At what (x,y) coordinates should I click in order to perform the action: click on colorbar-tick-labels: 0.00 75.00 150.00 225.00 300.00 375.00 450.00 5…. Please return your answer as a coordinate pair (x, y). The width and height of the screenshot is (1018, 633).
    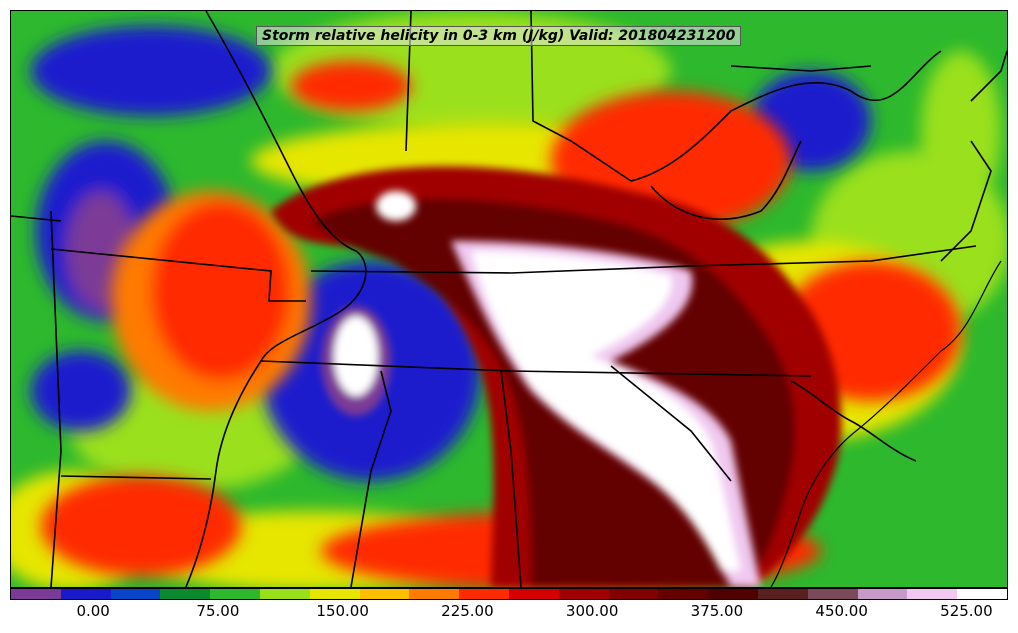
    Looking at the image, I should click on (509, 614).